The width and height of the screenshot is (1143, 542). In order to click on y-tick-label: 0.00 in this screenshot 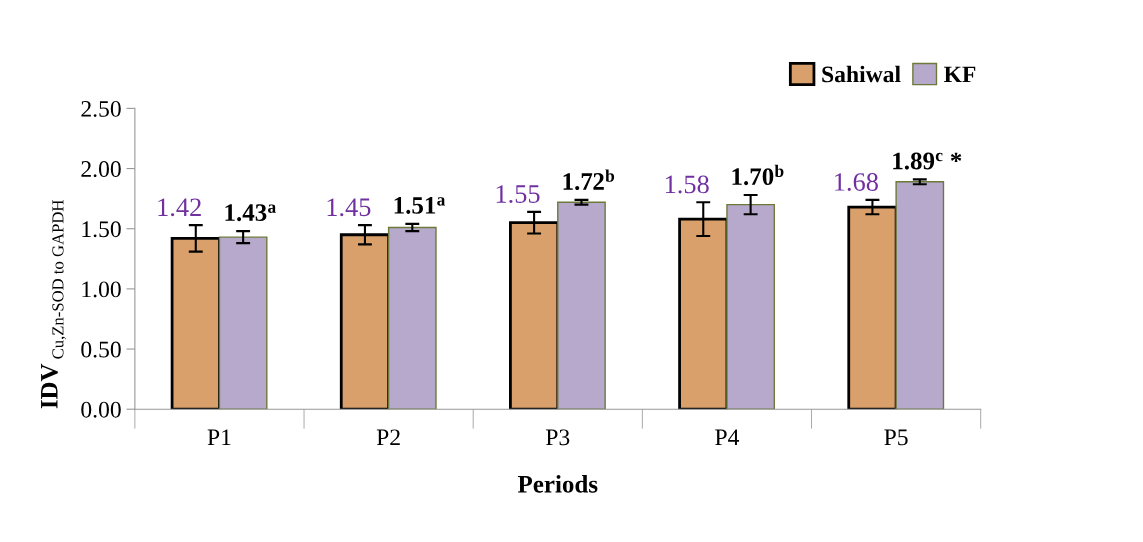, I will do `click(101, 409)`.